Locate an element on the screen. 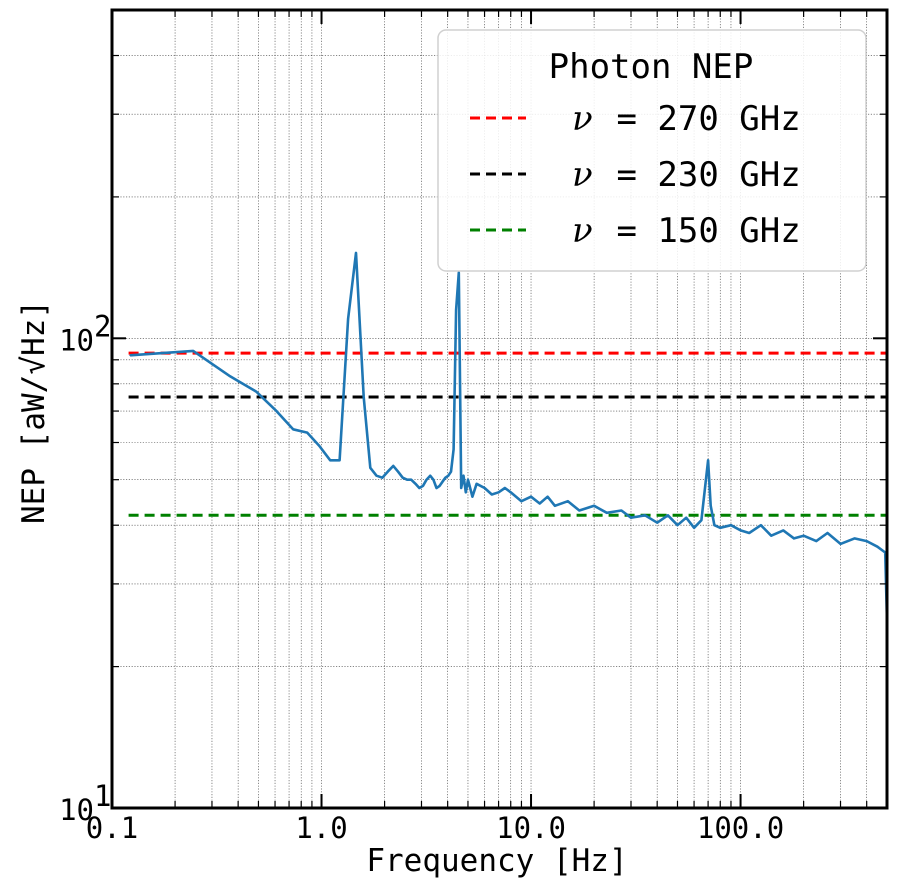 The width and height of the screenshot is (897, 887). legend-label-0: = 270 GHz is located at coordinates (698, 119).